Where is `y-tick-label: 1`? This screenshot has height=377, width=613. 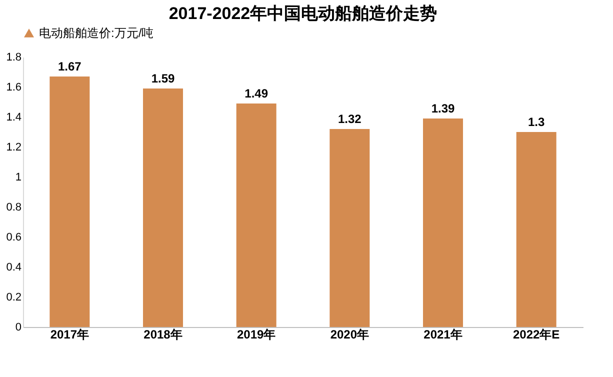
y-tick-label: 1 is located at coordinates (18, 178).